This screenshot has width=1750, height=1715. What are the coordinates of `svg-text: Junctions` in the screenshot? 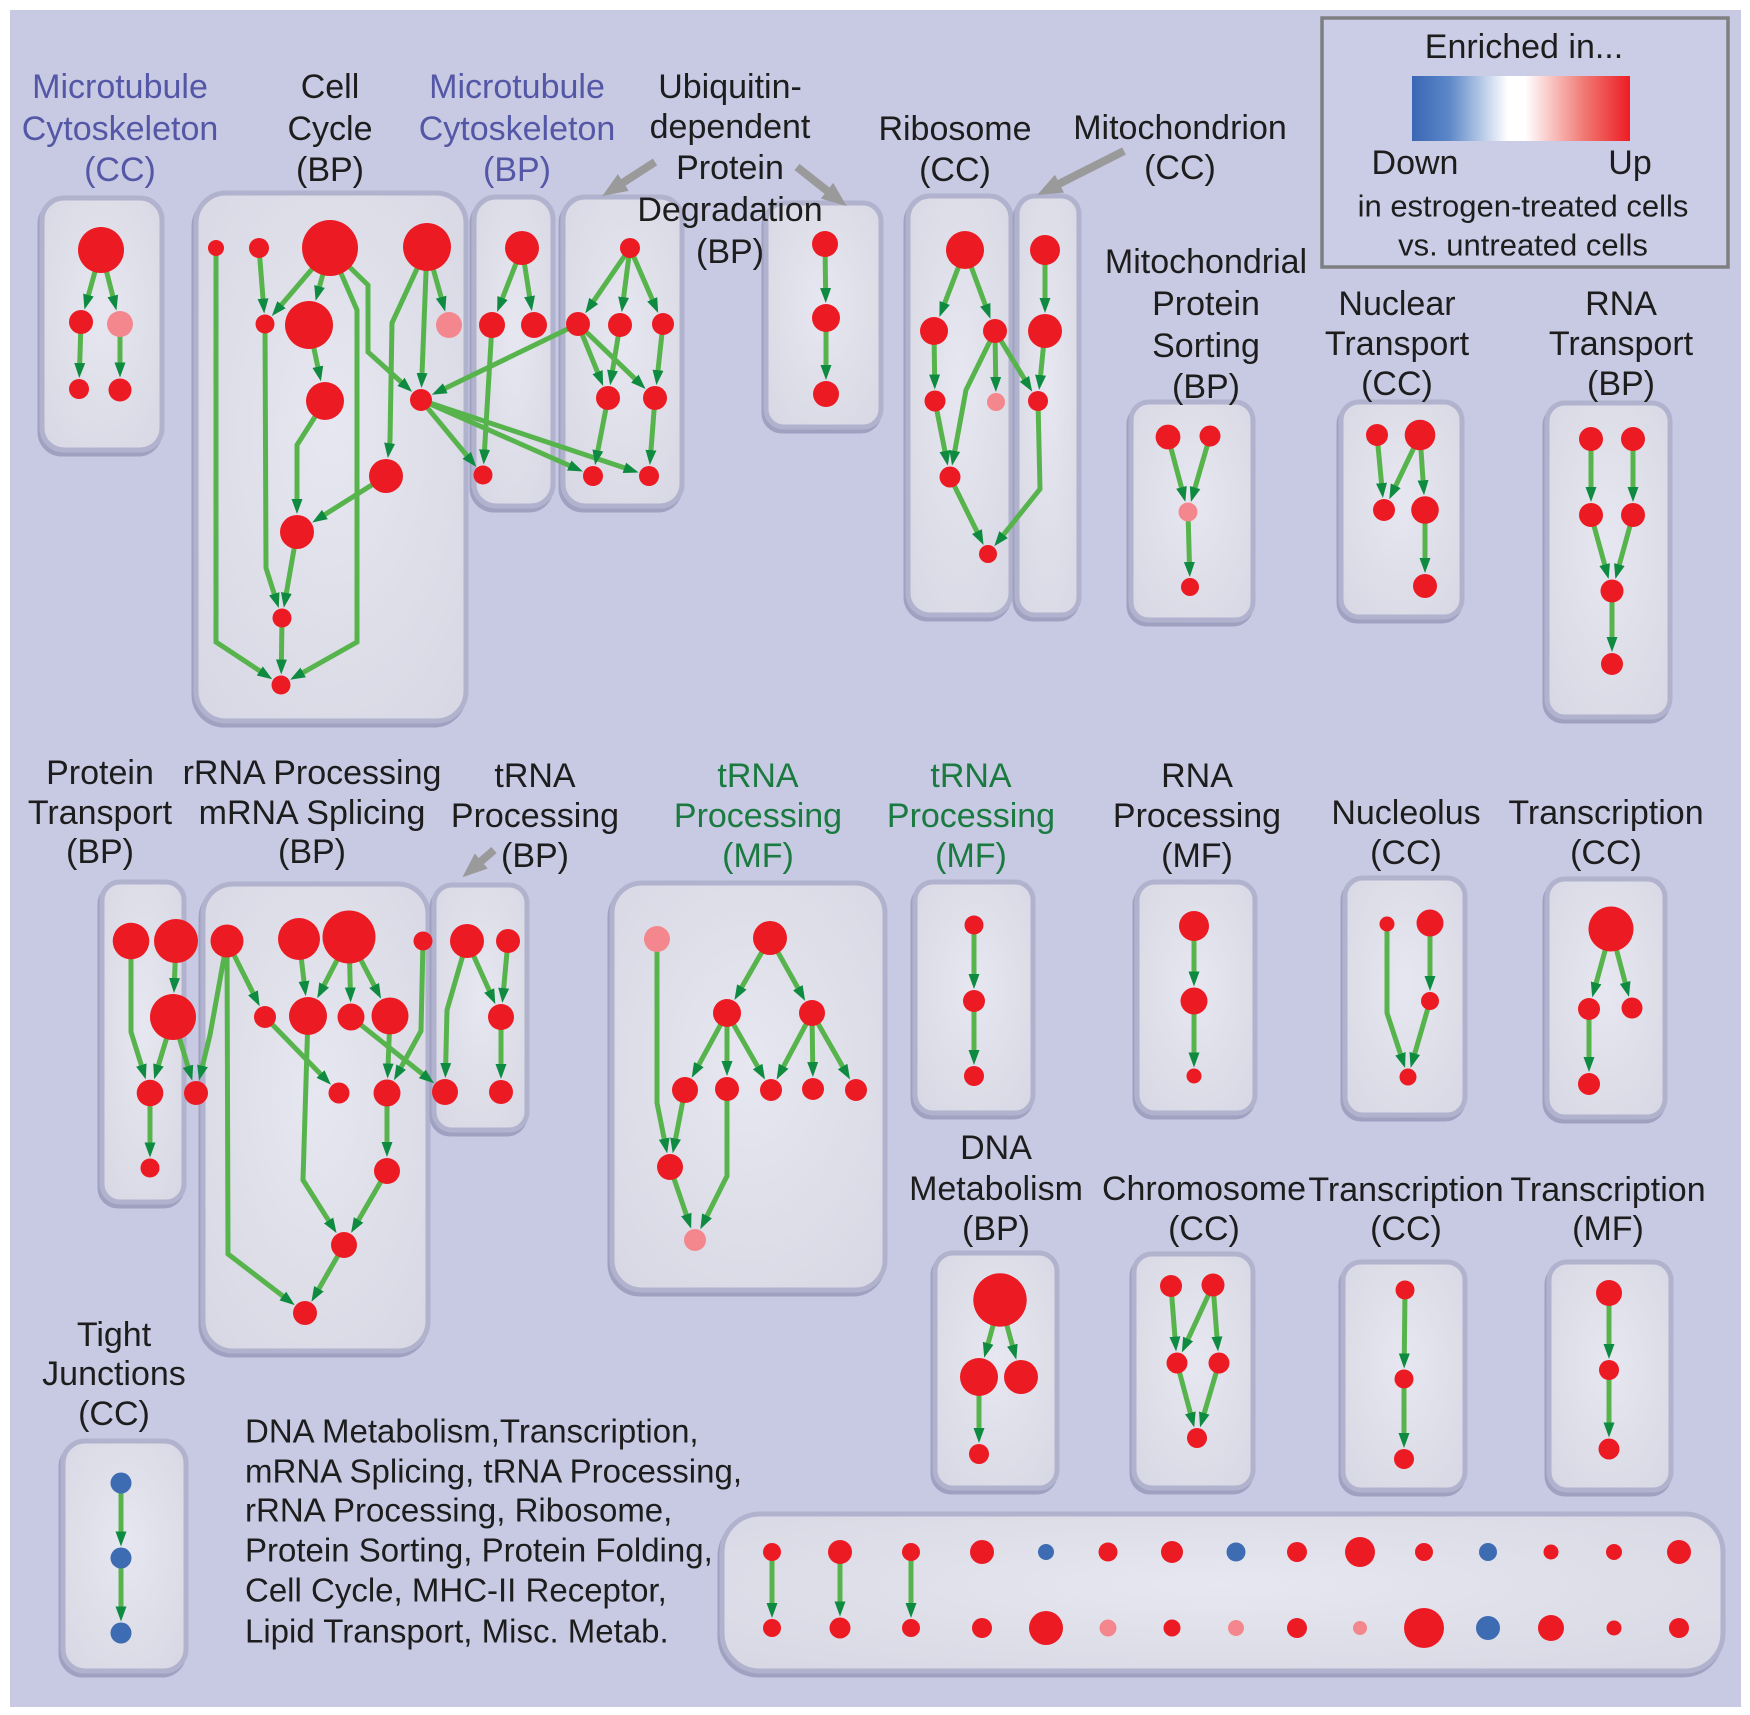 It's located at (114, 1374).